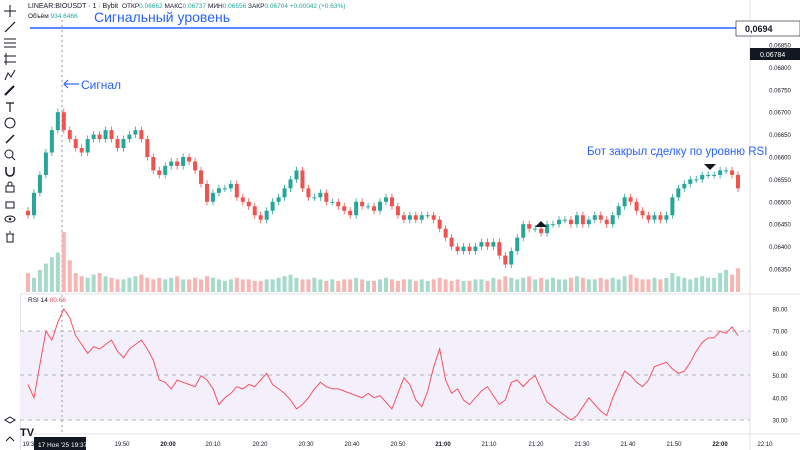  I want to click on tradingview-logo: TV, so click(27, 433).